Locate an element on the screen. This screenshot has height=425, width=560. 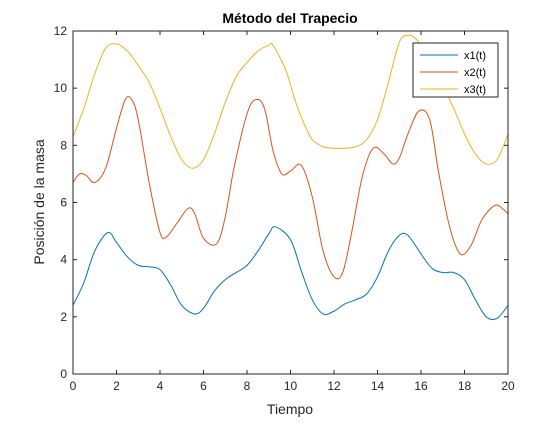
y-tick-label: 2 is located at coordinates (63, 317).